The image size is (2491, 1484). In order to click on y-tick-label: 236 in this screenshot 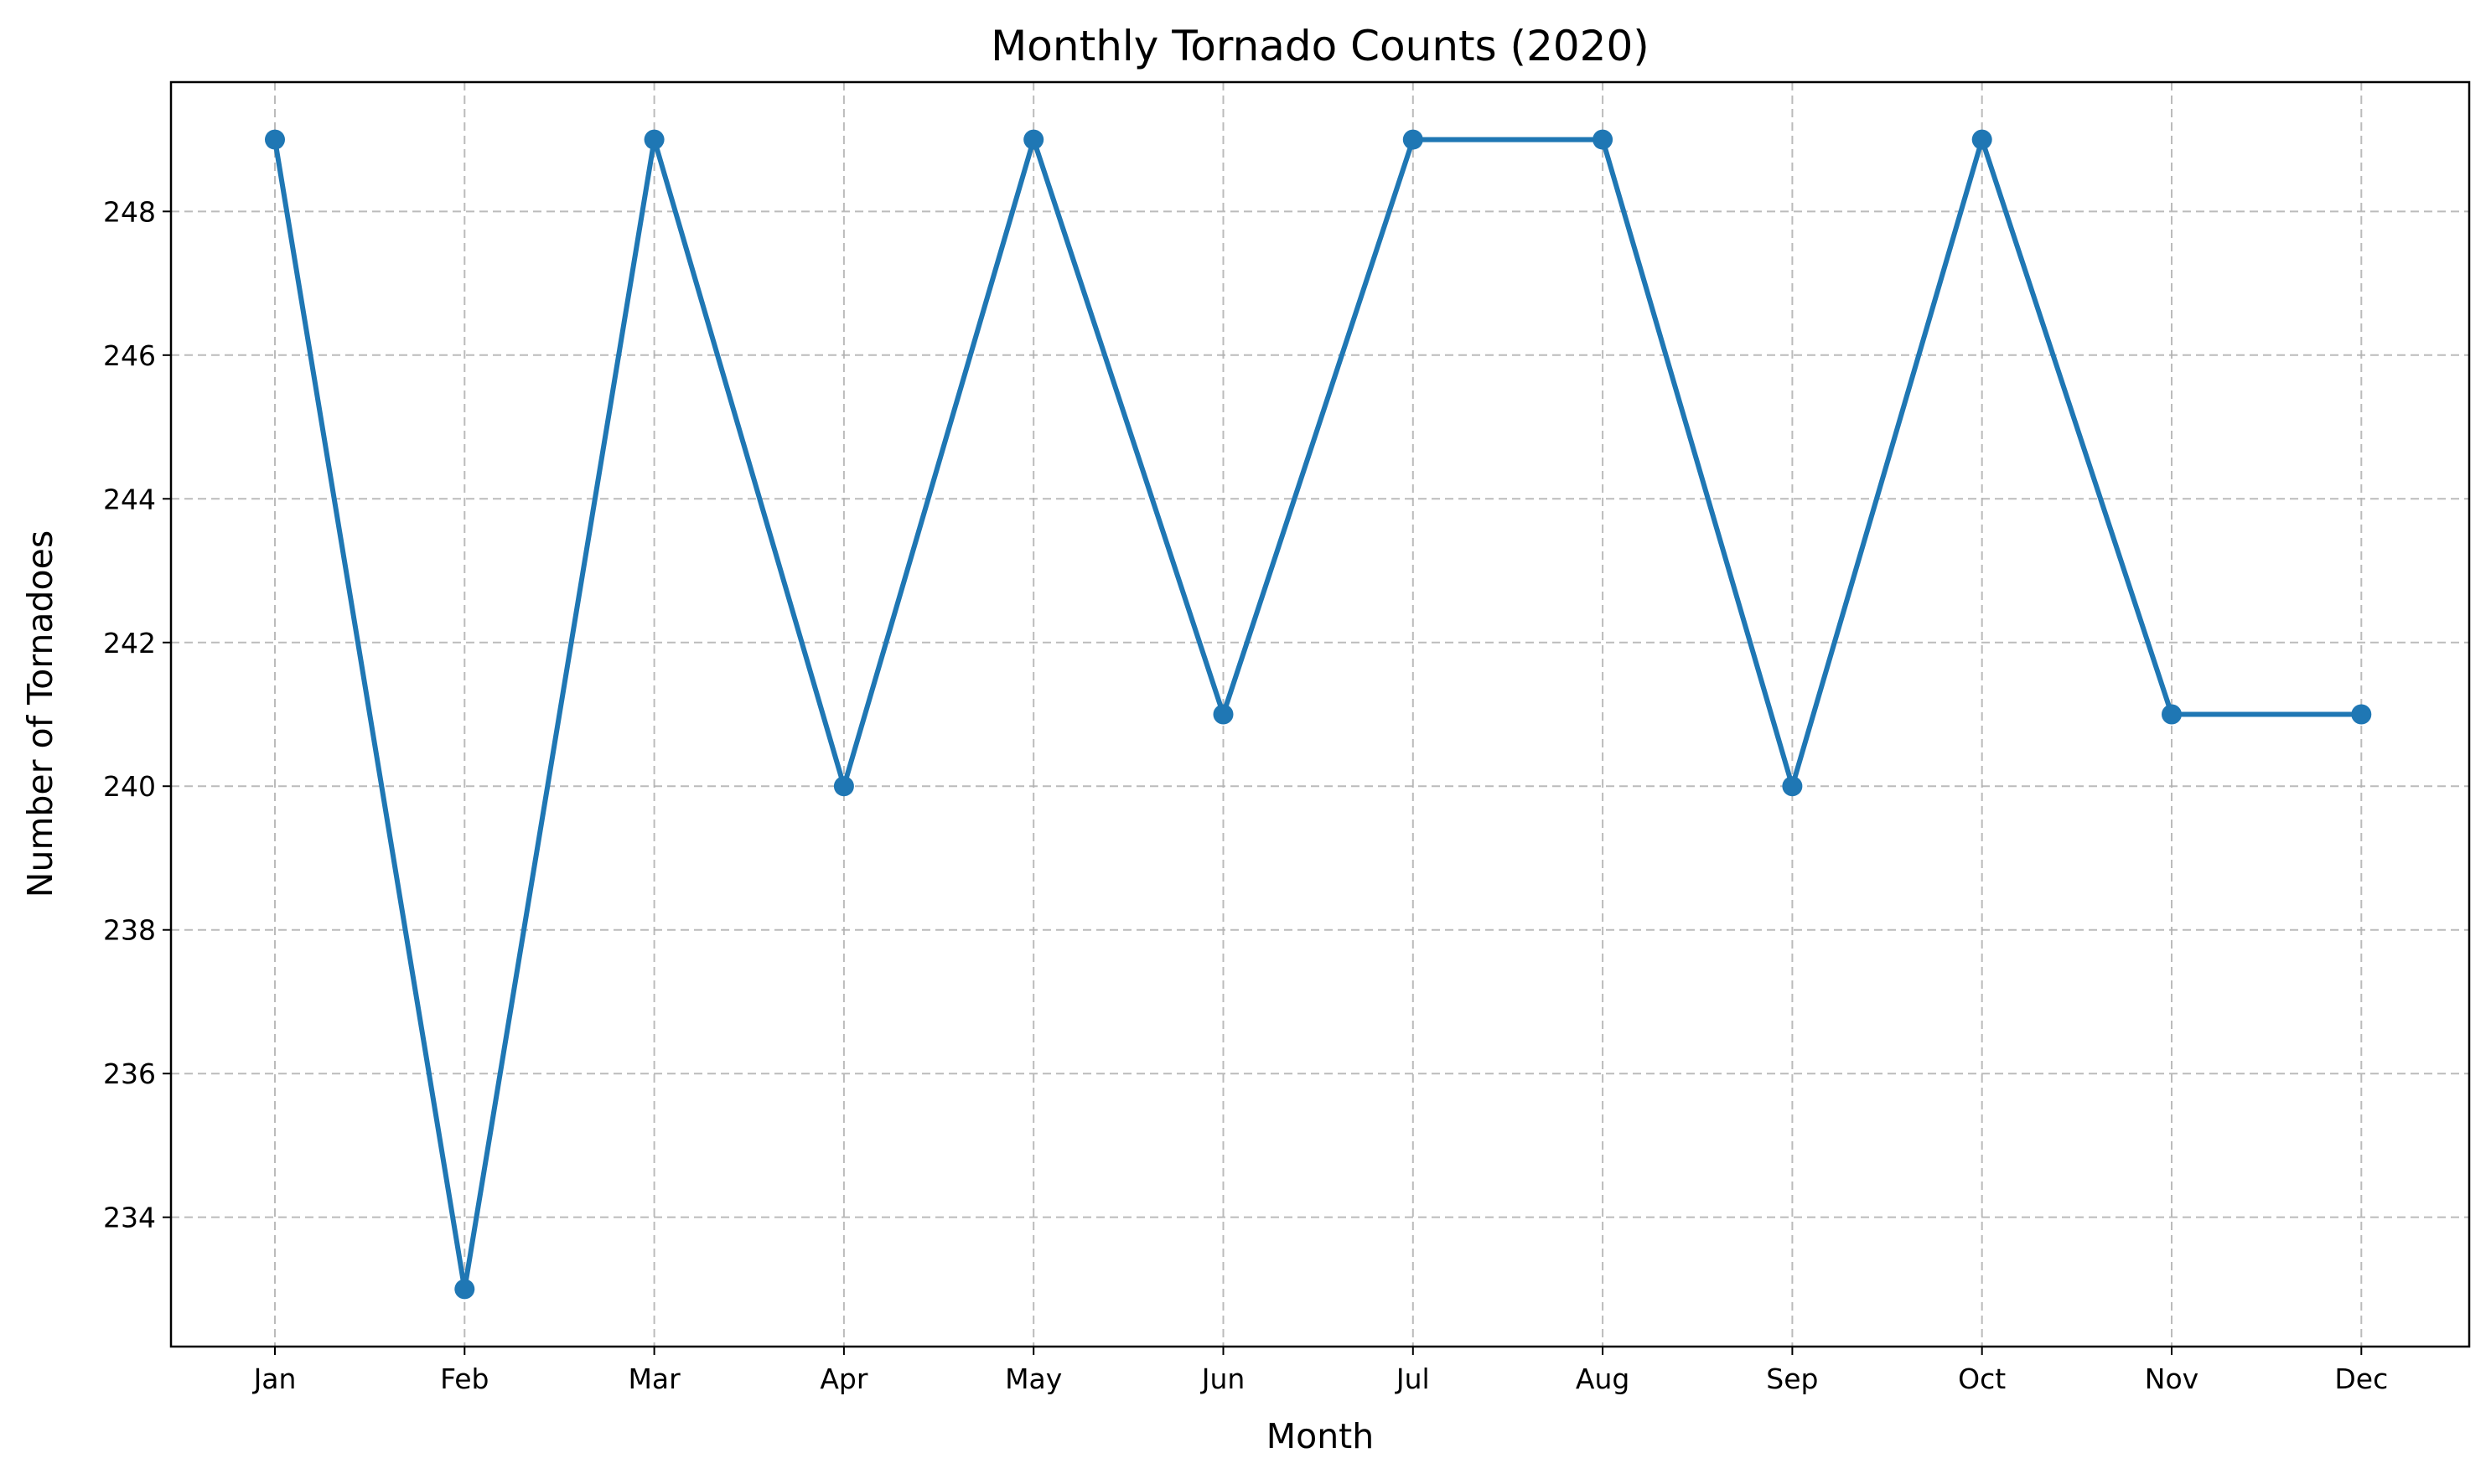, I will do `click(129, 1073)`.